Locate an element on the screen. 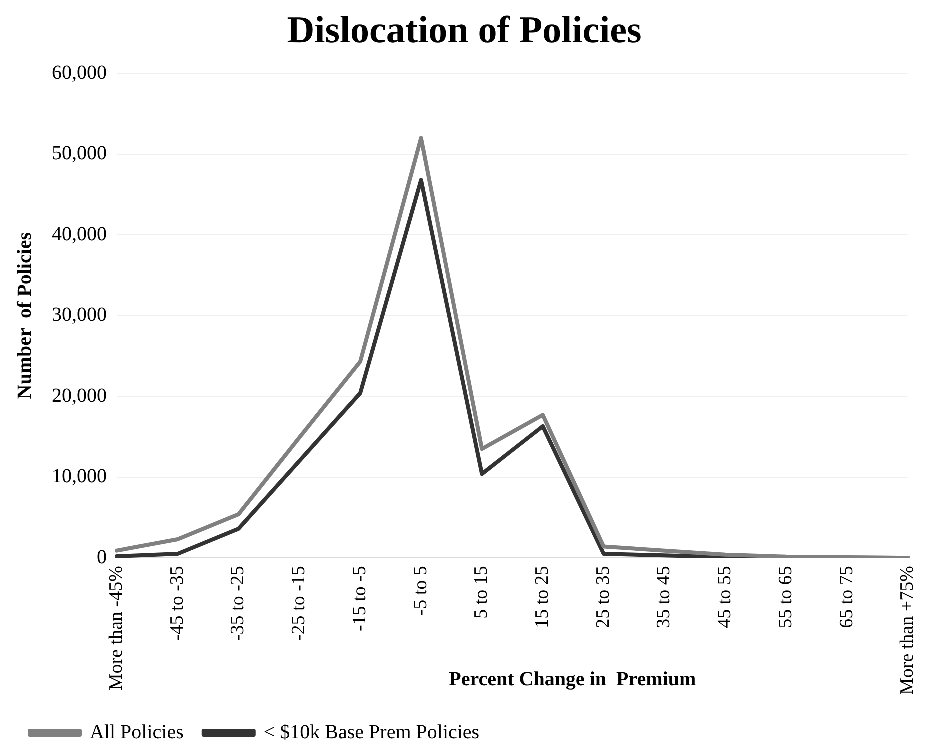 This screenshot has width=939, height=753. y-tick-label: 50,000 is located at coordinates (79, 153).